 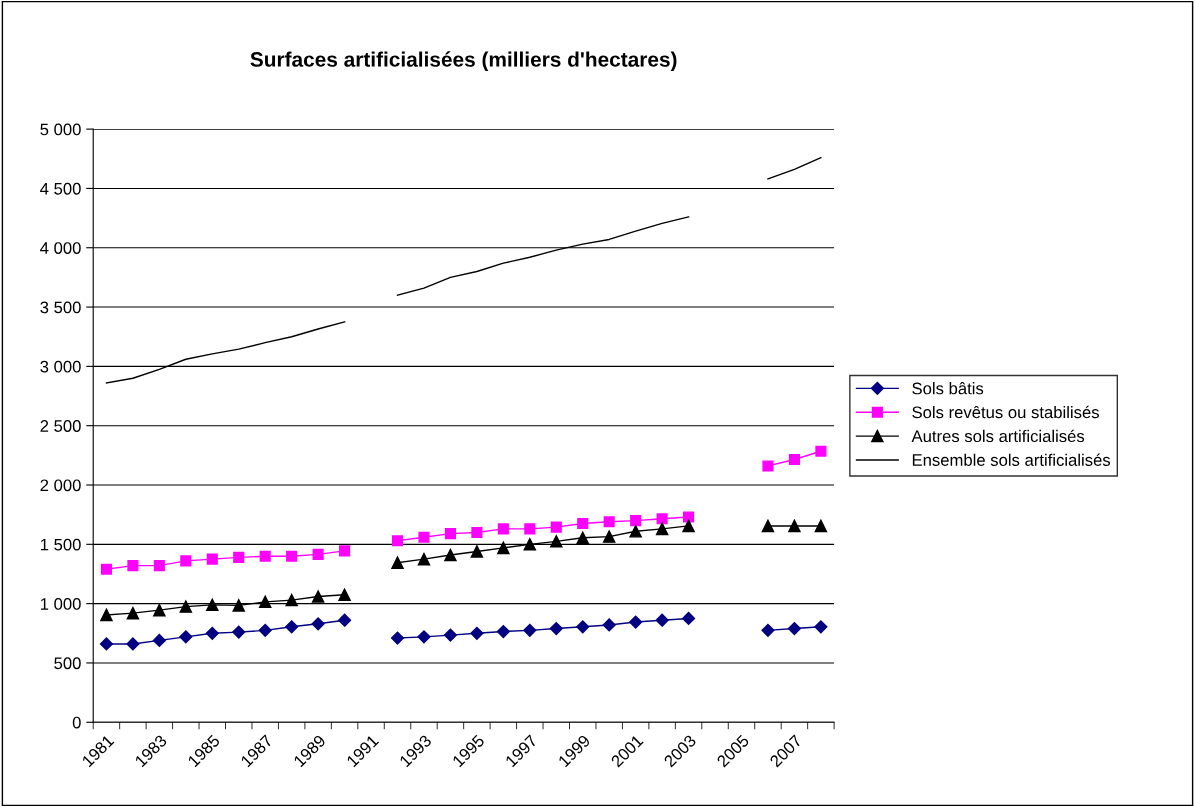 I want to click on legend-label: Ensemble sols artificialisés, so click(x=1011, y=459).